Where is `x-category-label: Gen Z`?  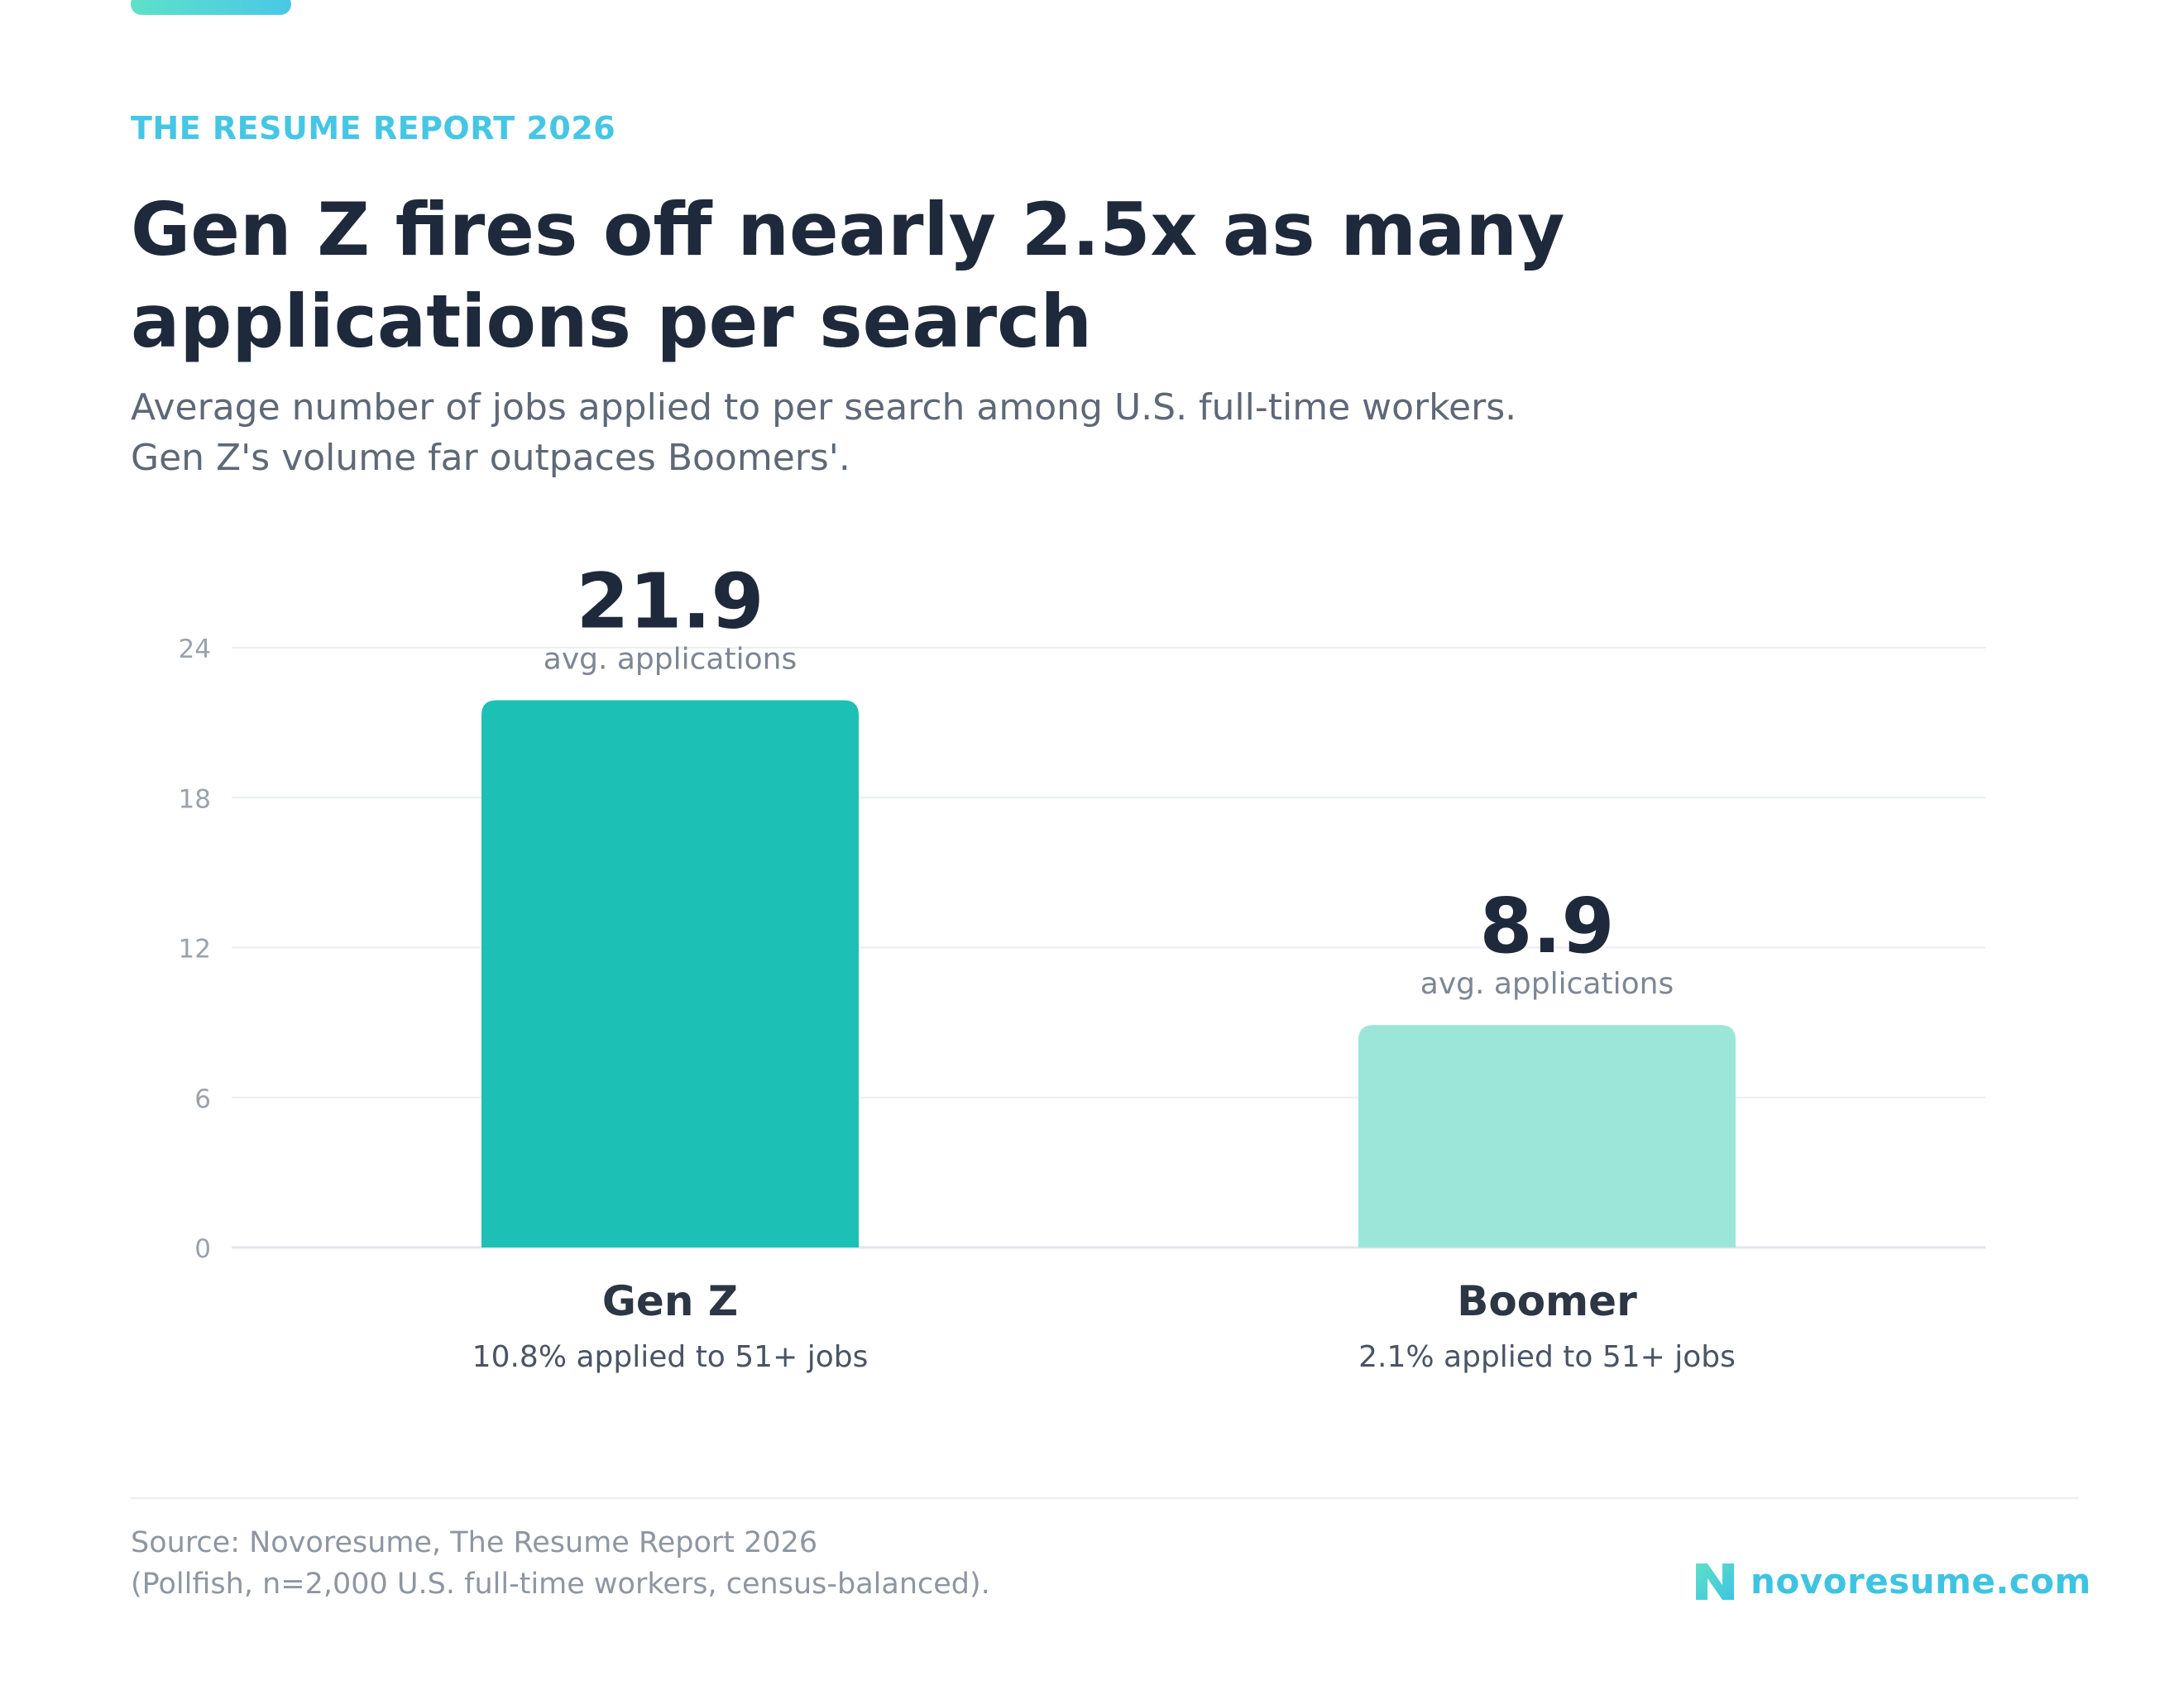 x-category-label: Gen Z is located at coordinates (670, 1301).